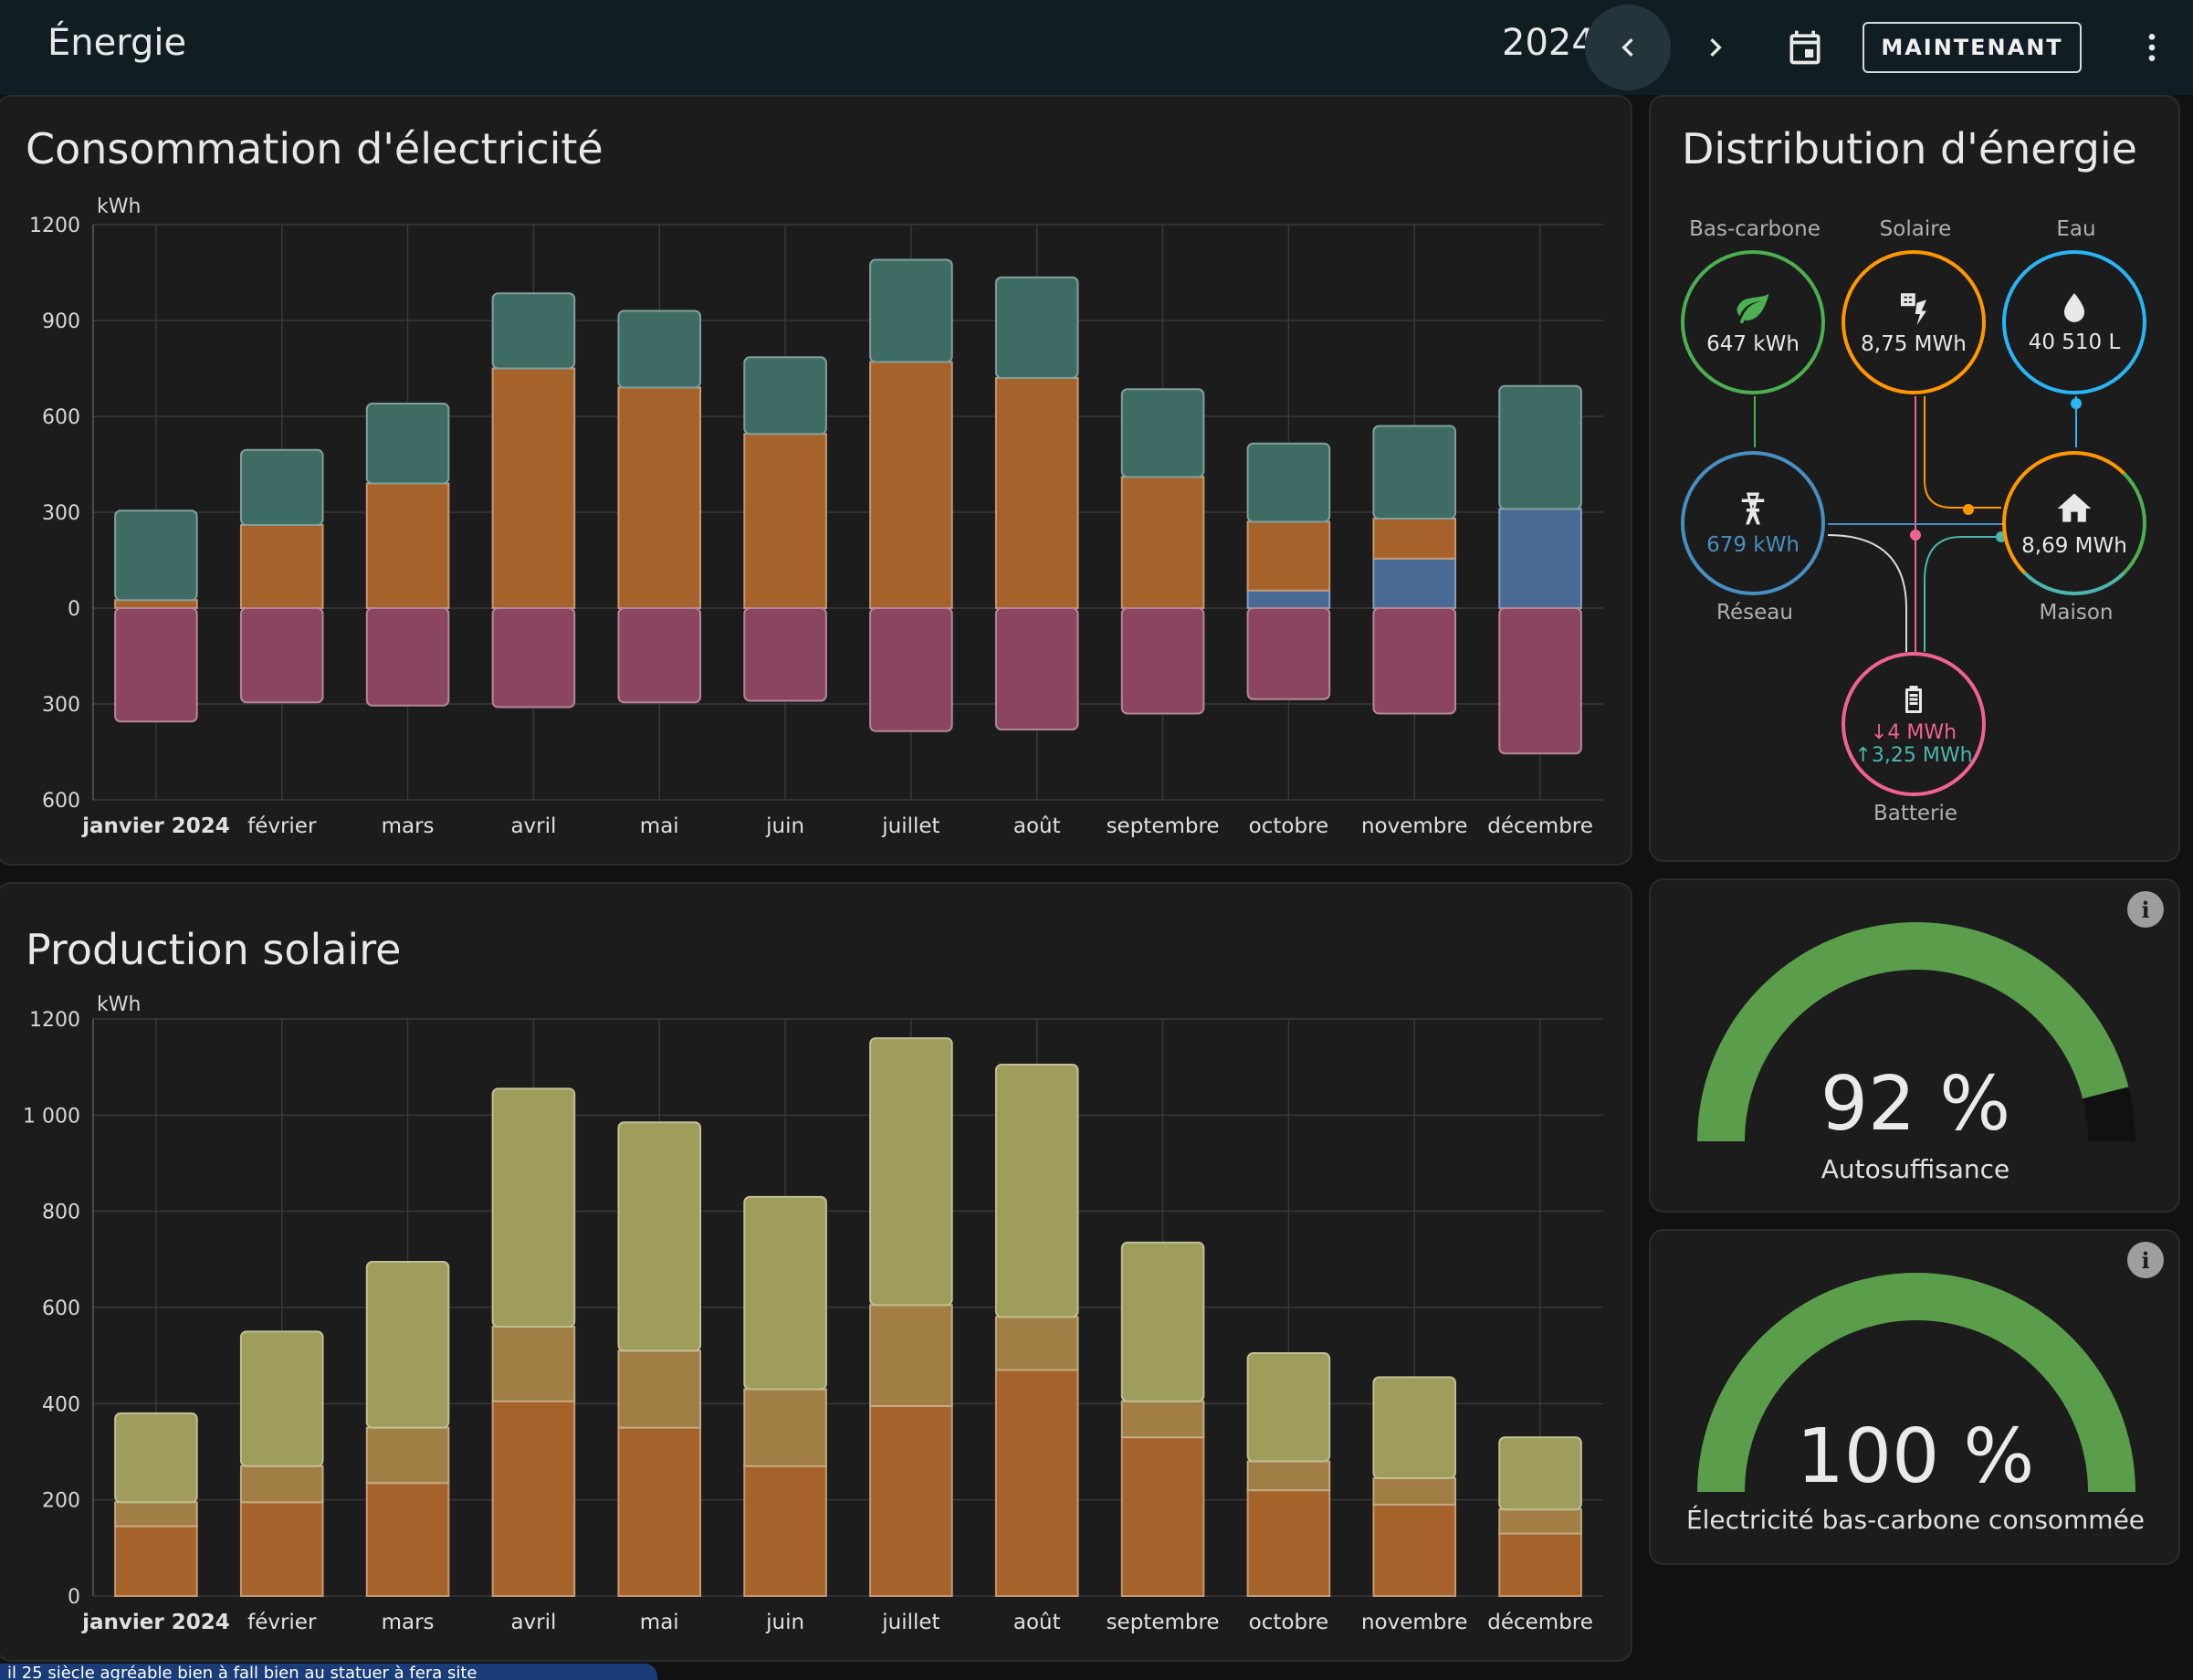  I want to click on battery-label: Batterie, so click(1915, 814).